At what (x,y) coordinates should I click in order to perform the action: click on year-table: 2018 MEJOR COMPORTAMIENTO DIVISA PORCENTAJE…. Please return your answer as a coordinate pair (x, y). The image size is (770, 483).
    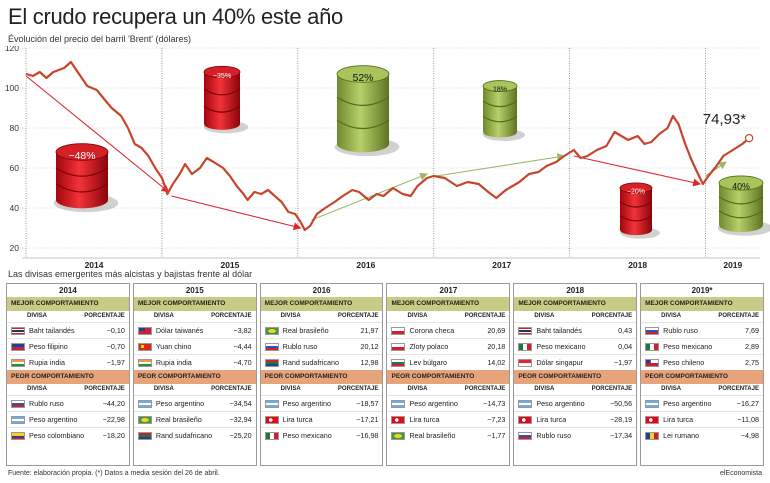
    Looking at the image, I should click on (575, 374).